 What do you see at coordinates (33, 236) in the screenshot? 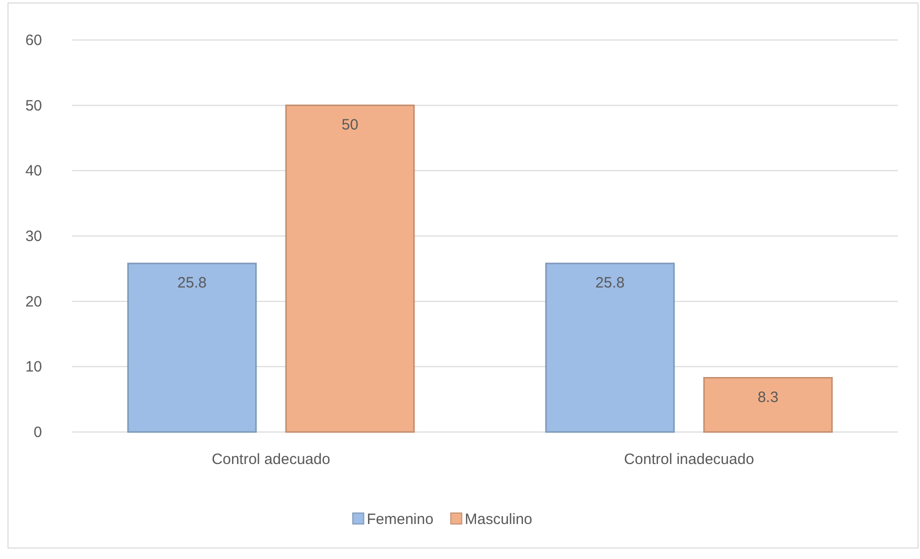
I see `y-tick-label: 30` at bounding box center [33, 236].